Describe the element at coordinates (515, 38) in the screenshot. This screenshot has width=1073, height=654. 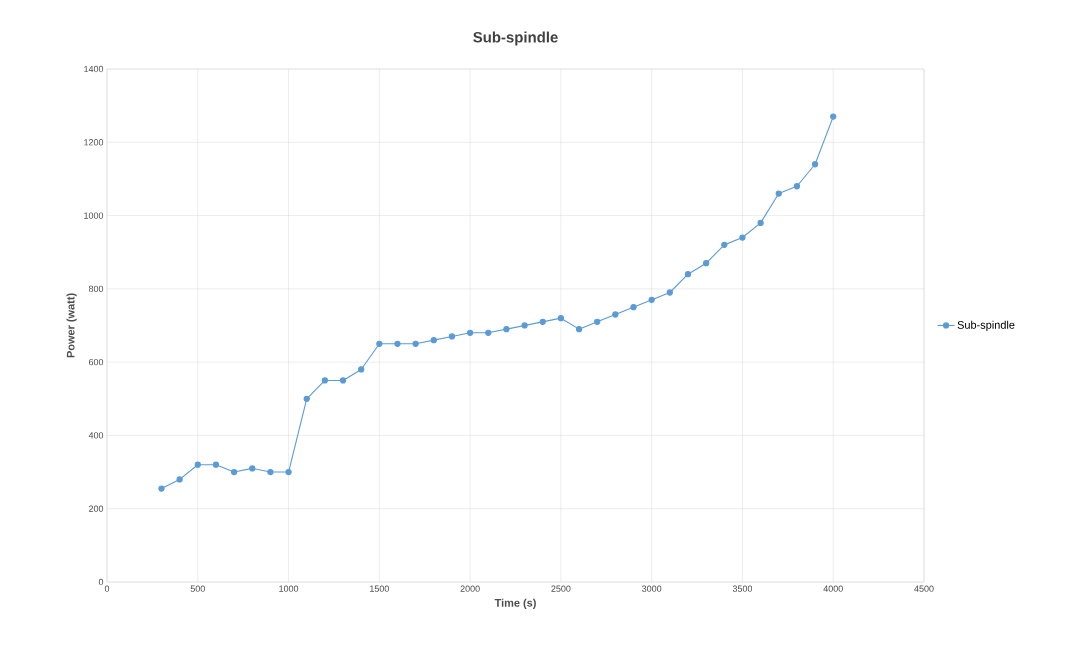
I see `chart-title: Sub-spindle` at that location.